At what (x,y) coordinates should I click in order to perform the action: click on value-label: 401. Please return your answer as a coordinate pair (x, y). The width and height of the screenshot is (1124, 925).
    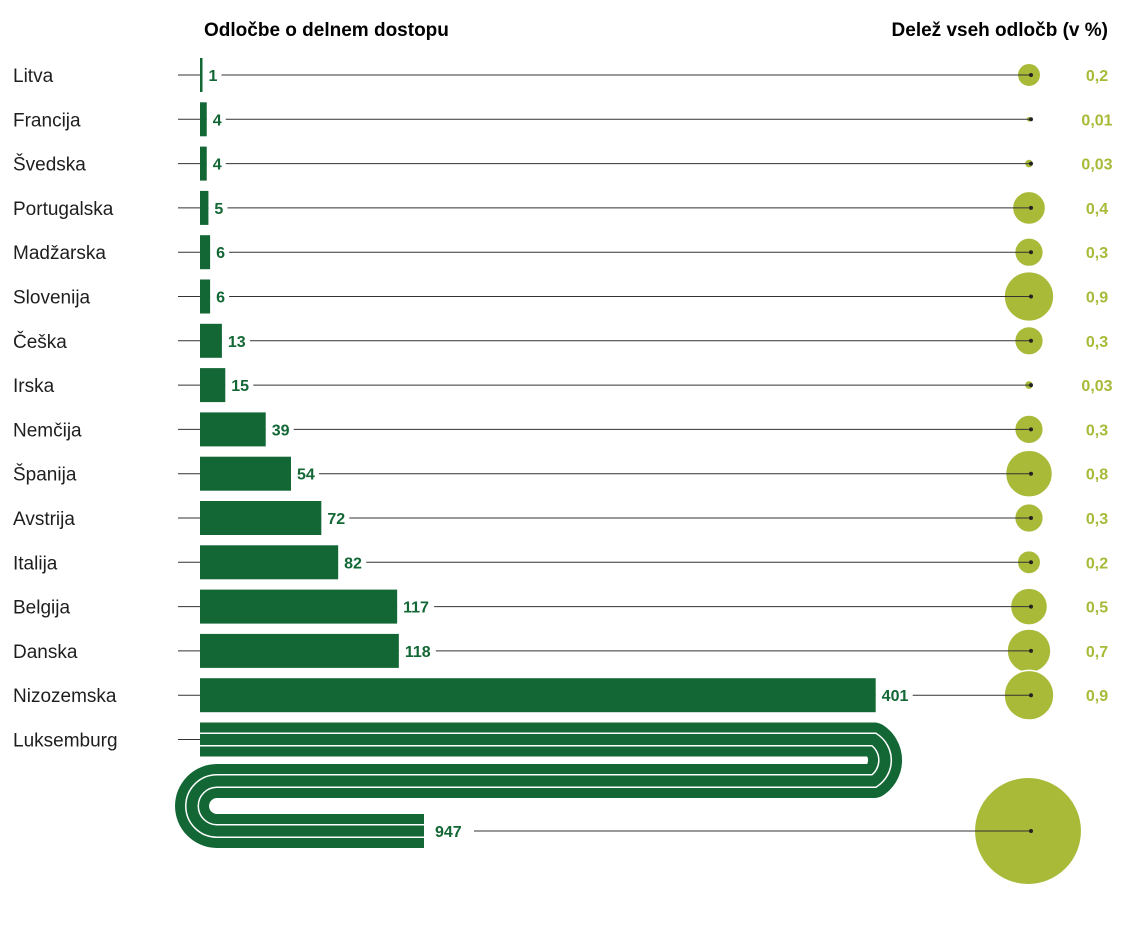
    Looking at the image, I should click on (895, 696).